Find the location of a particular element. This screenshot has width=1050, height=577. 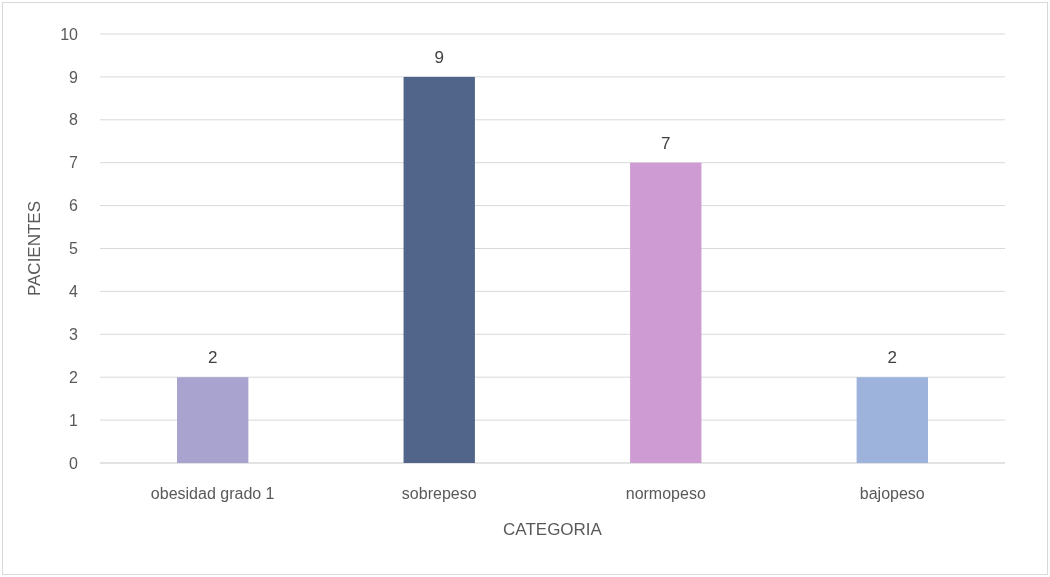

y-tick-label: 3 is located at coordinates (74, 334).